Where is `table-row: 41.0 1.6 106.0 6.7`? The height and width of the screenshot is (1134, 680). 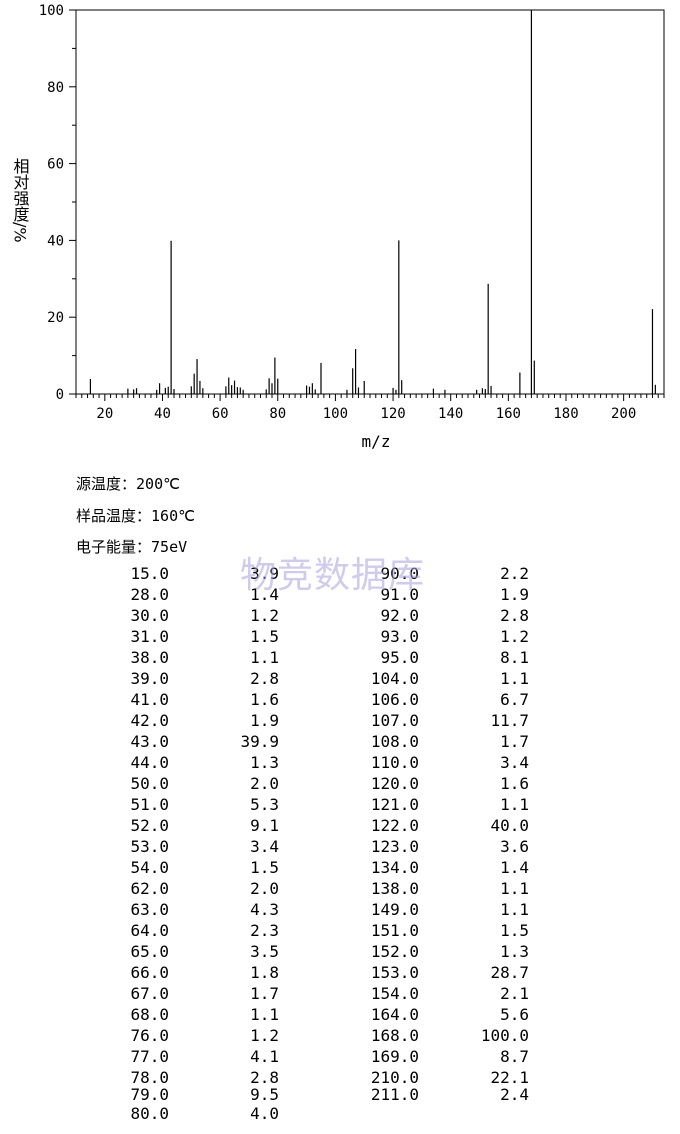
table-row: 41.0 1.6 106.0 6.7 is located at coordinates (340, 700).